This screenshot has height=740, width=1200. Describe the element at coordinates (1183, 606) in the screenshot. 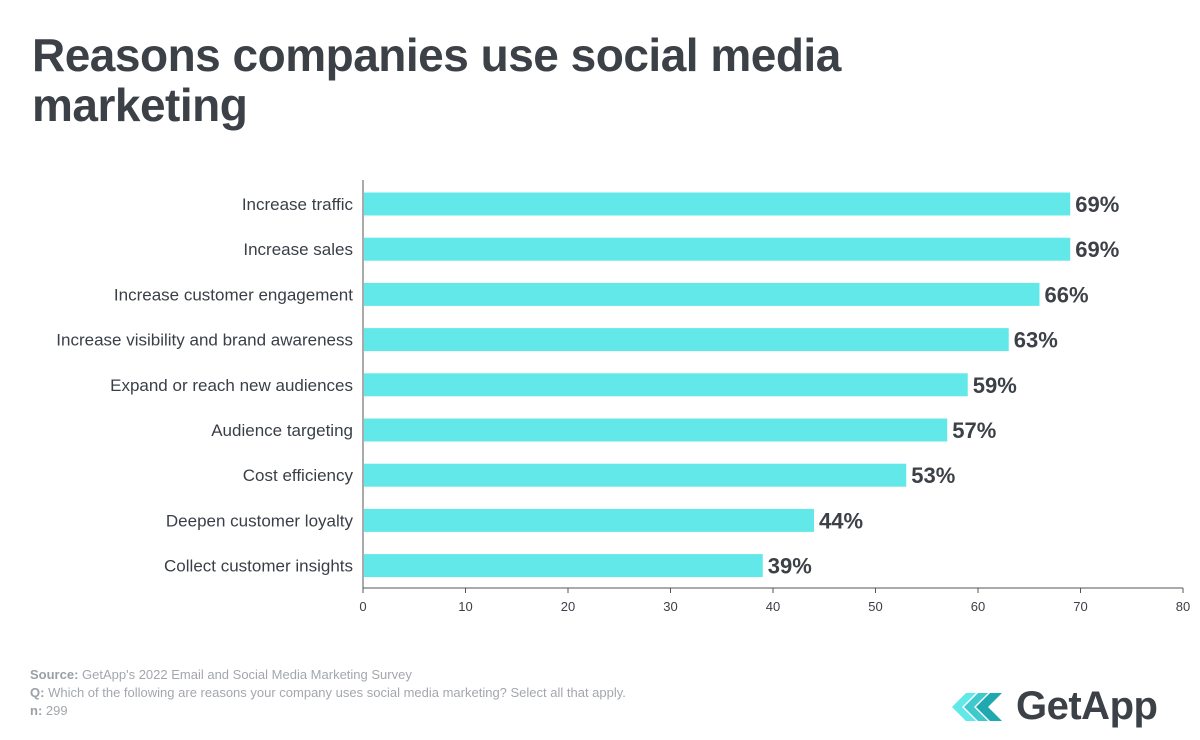

I see `x-tick-label: 80` at that location.